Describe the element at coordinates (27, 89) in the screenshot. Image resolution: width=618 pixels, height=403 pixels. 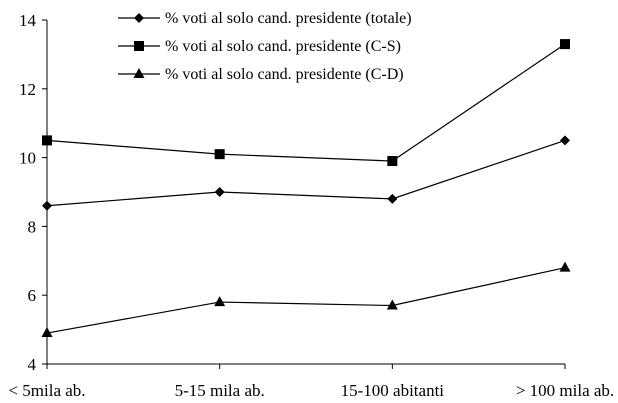
I see `y-tick-label: 12` at that location.